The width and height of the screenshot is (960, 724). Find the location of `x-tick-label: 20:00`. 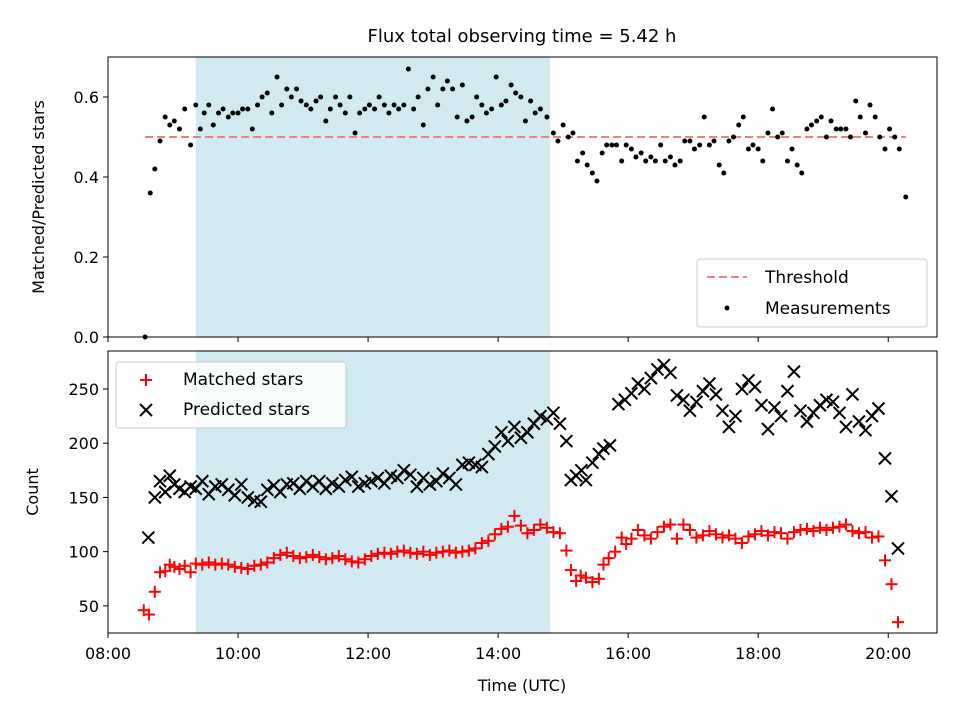

x-tick-label: 20:00 is located at coordinates (888, 653).